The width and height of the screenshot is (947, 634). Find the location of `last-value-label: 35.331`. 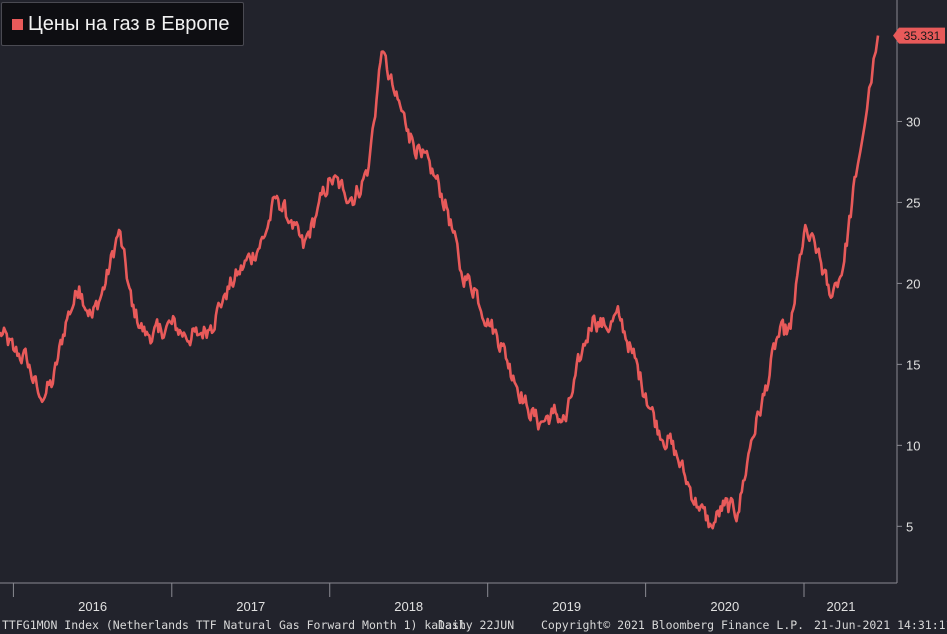

last-value-label: 35.331 is located at coordinates (922, 36).